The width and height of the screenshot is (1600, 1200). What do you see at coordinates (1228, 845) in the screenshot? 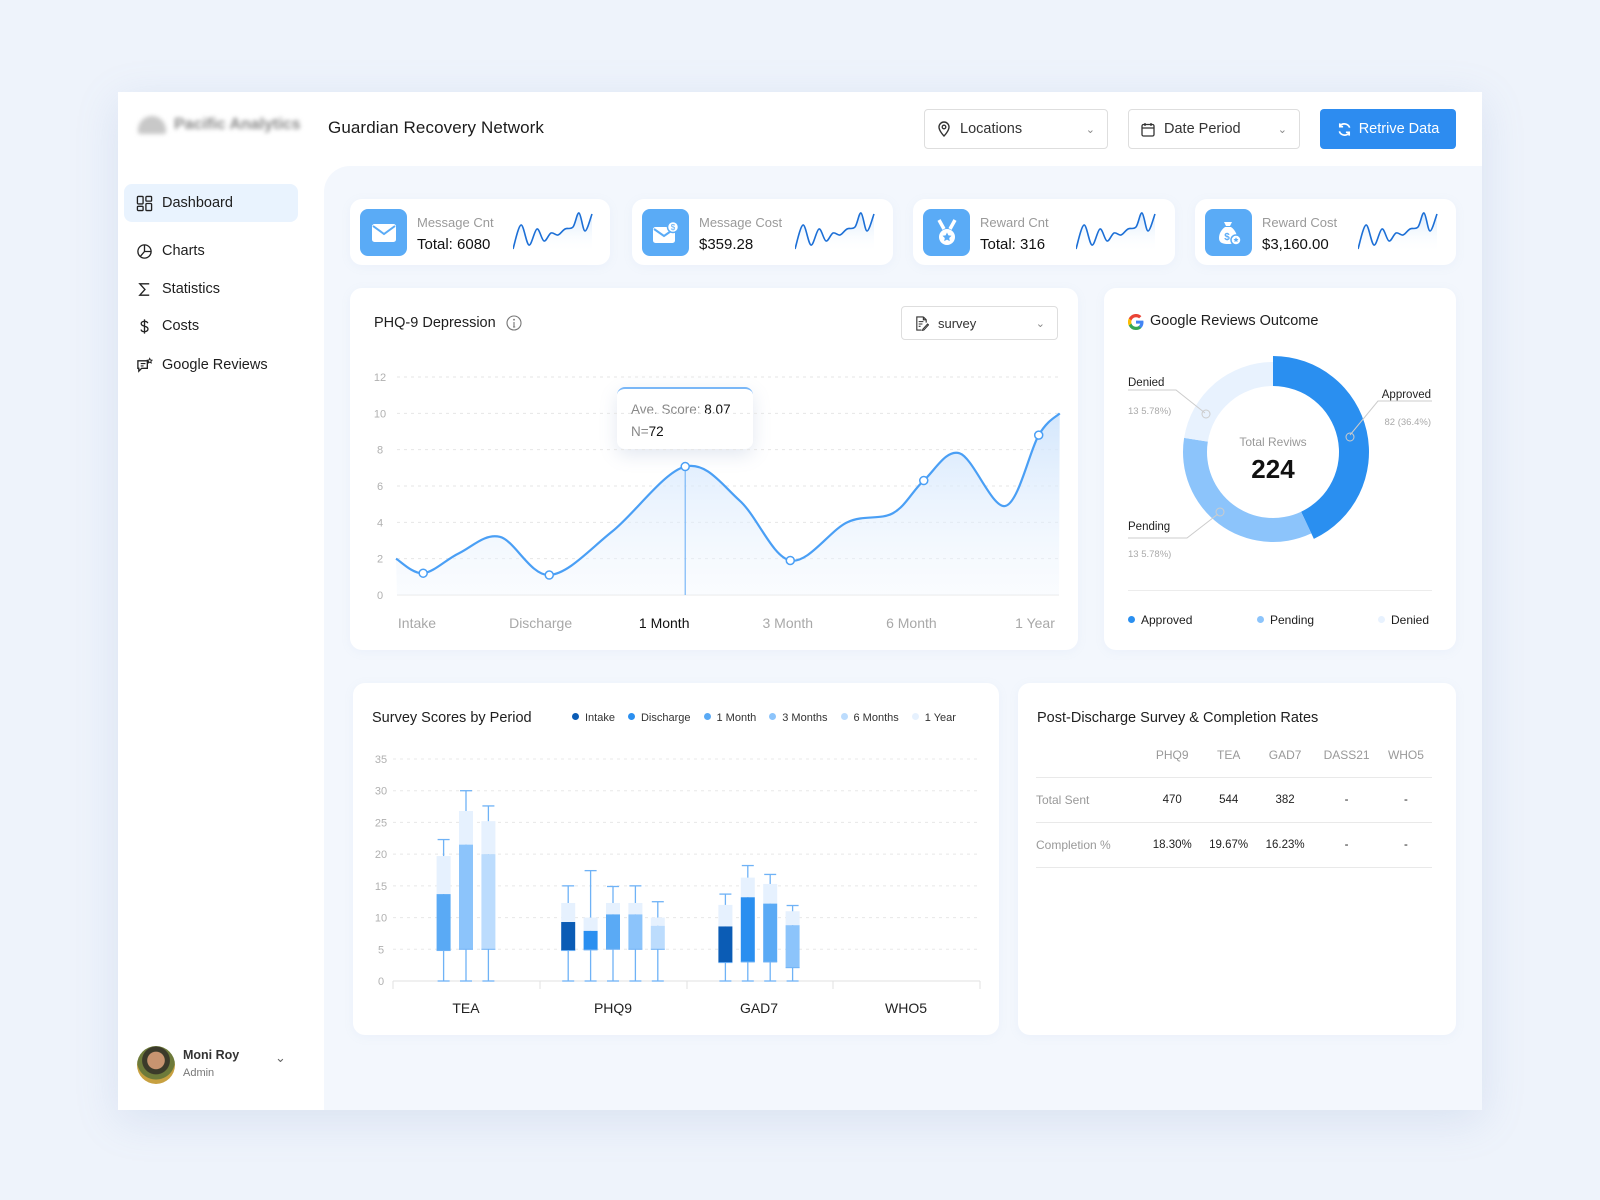
I see `table-cell: 19.67%` at bounding box center [1228, 845].